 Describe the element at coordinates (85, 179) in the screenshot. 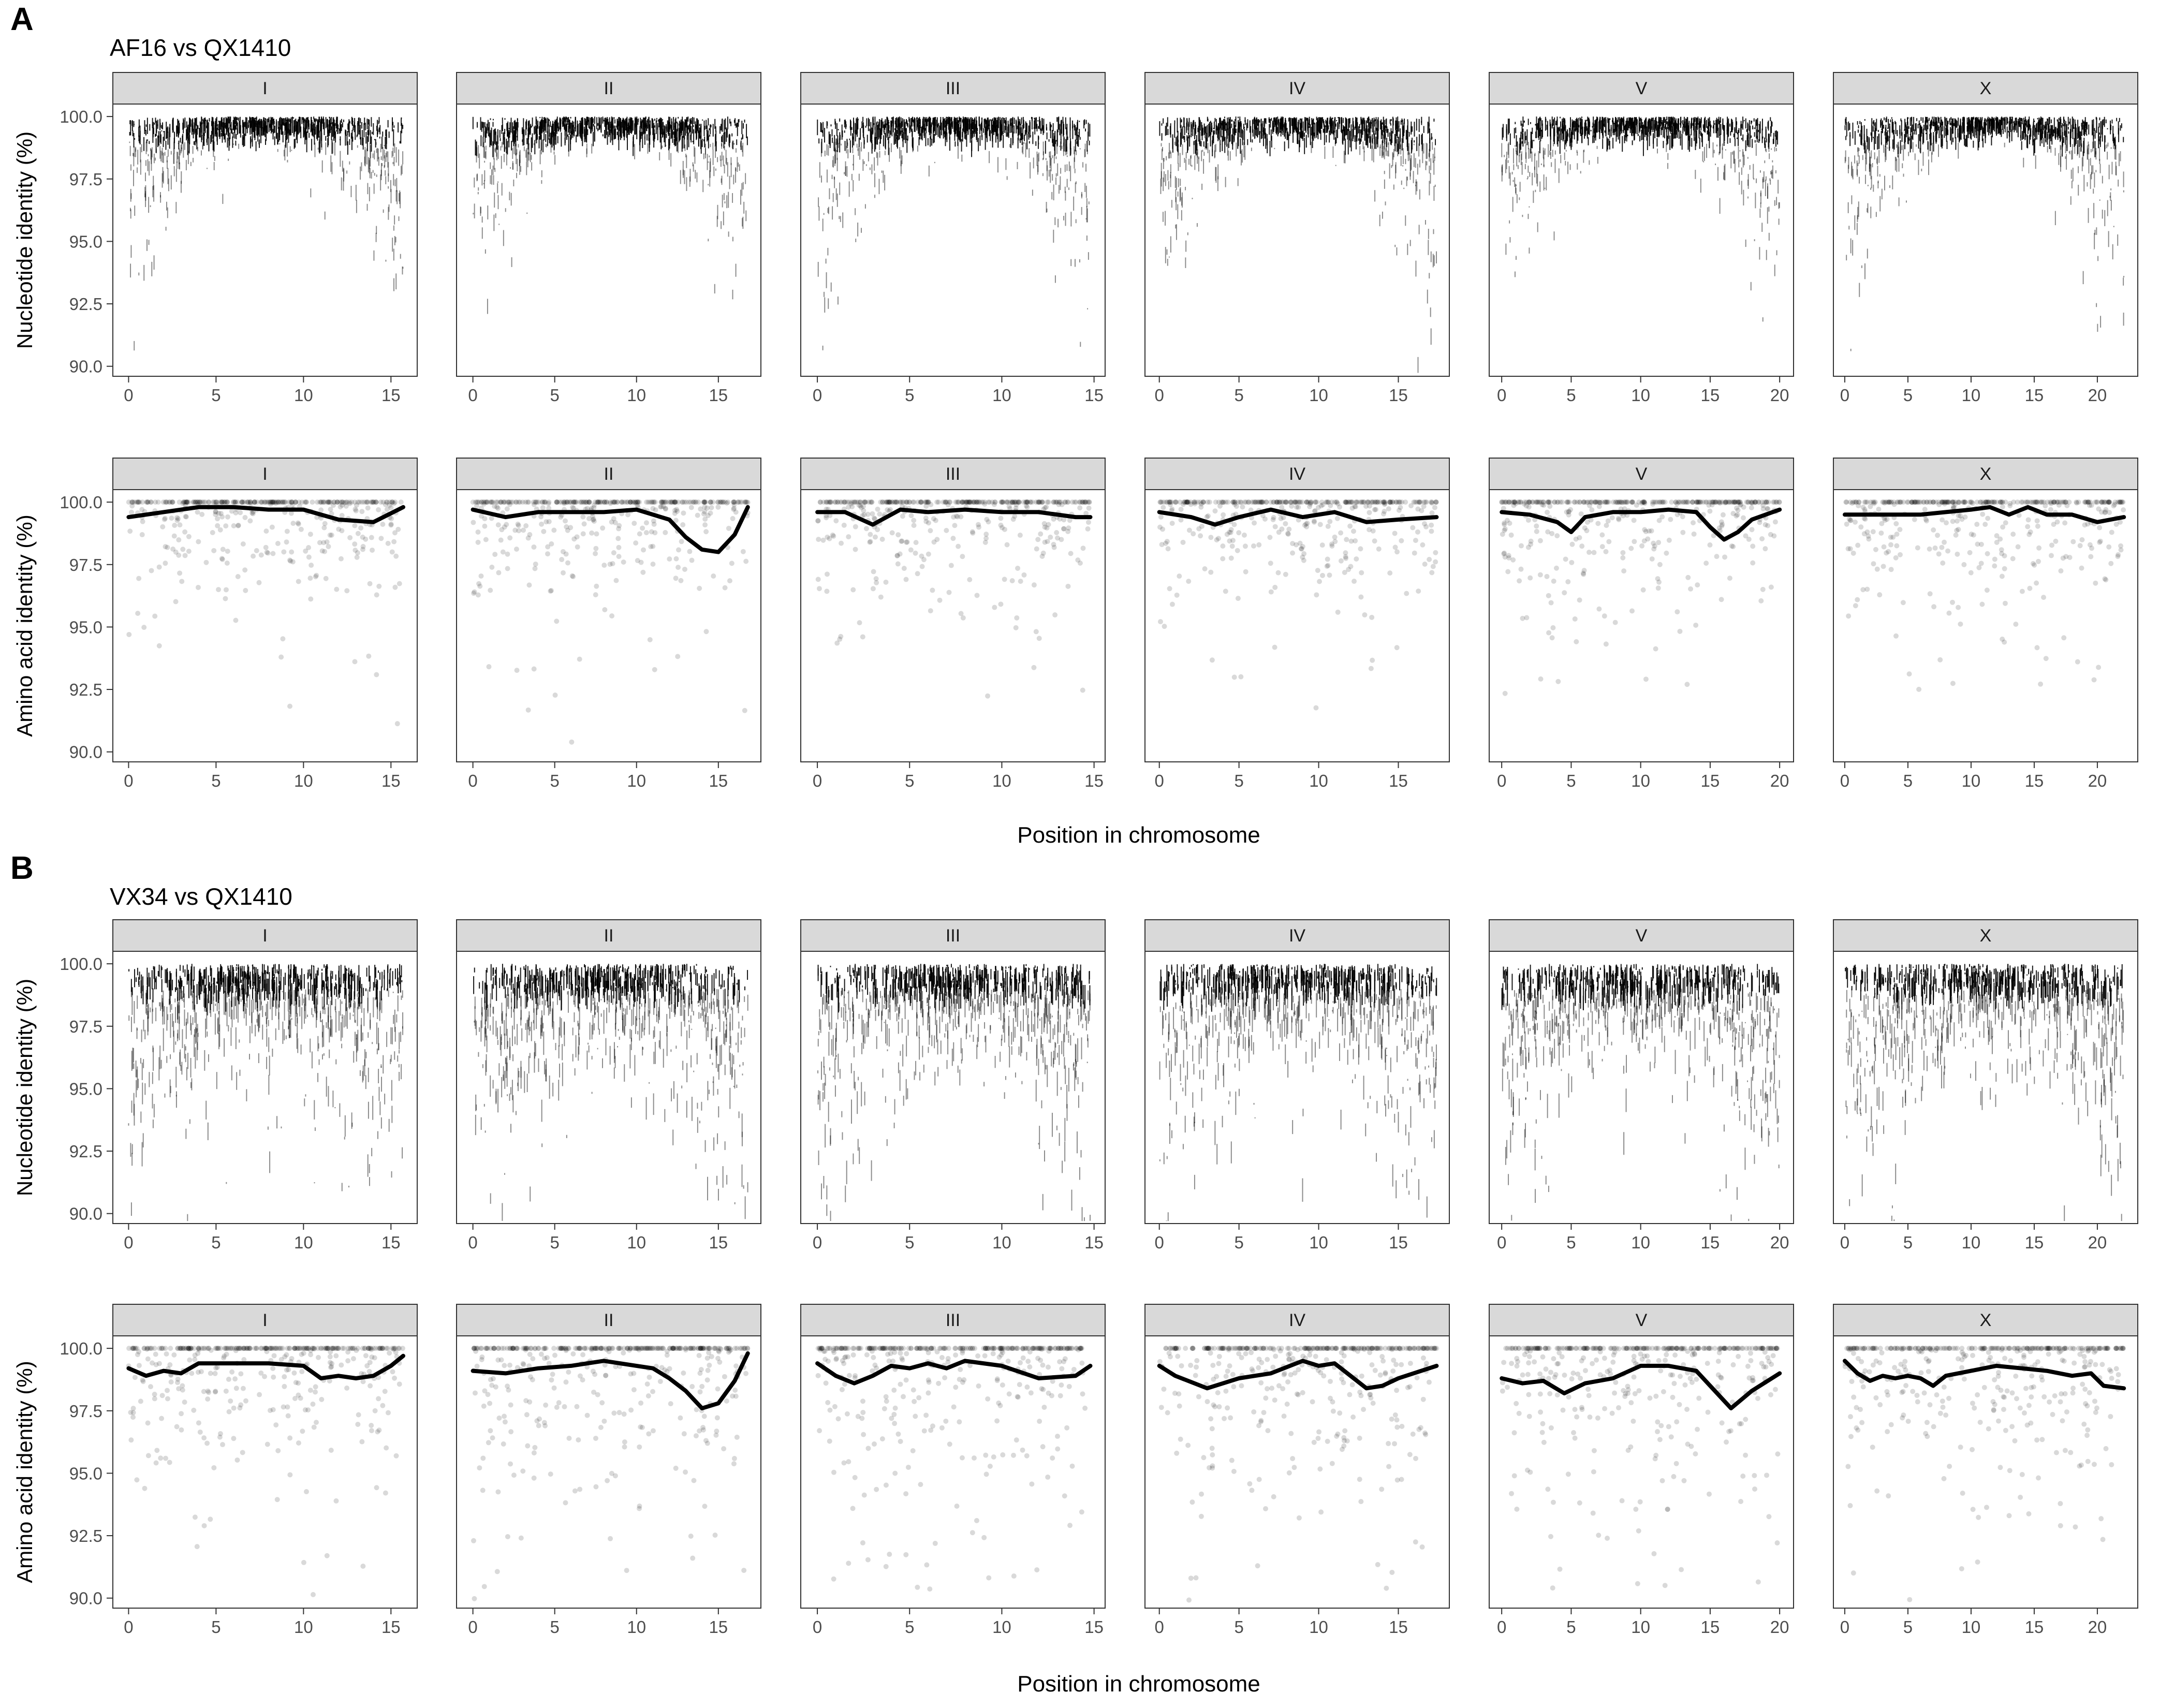

I see `y-tick-label: 97.5` at that location.